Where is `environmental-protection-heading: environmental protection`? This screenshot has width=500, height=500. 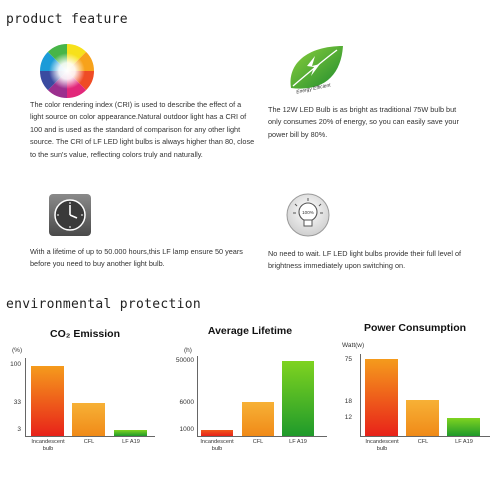 environmental-protection-heading: environmental protection is located at coordinates (104, 304).